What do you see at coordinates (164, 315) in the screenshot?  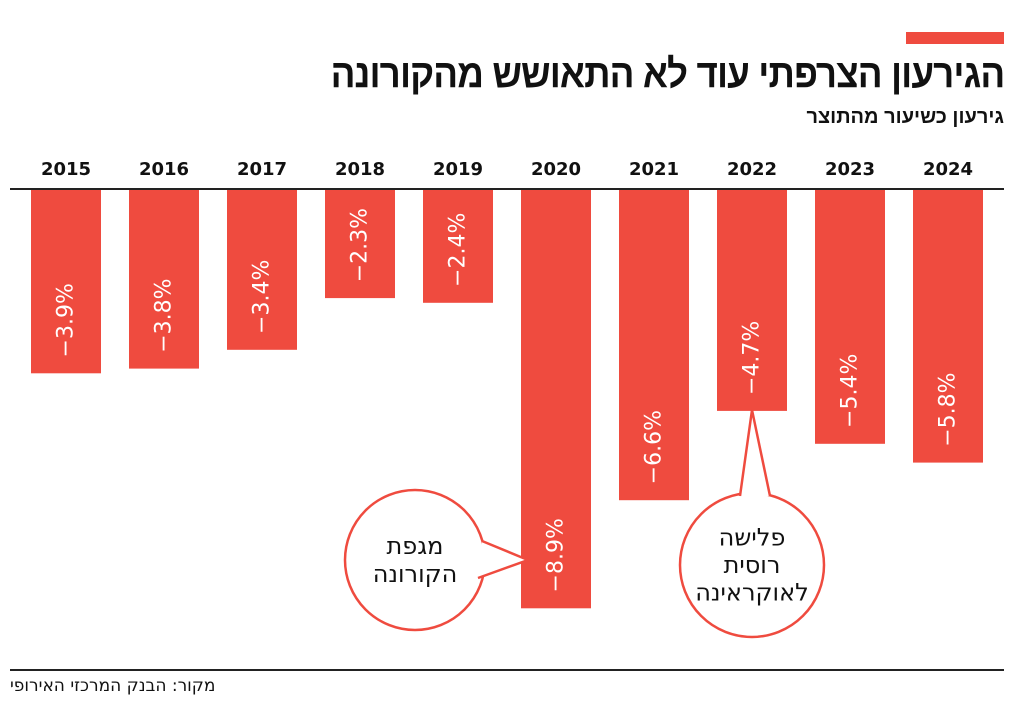 I see `data-label-2016: −3.8%` at bounding box center [164, 315].